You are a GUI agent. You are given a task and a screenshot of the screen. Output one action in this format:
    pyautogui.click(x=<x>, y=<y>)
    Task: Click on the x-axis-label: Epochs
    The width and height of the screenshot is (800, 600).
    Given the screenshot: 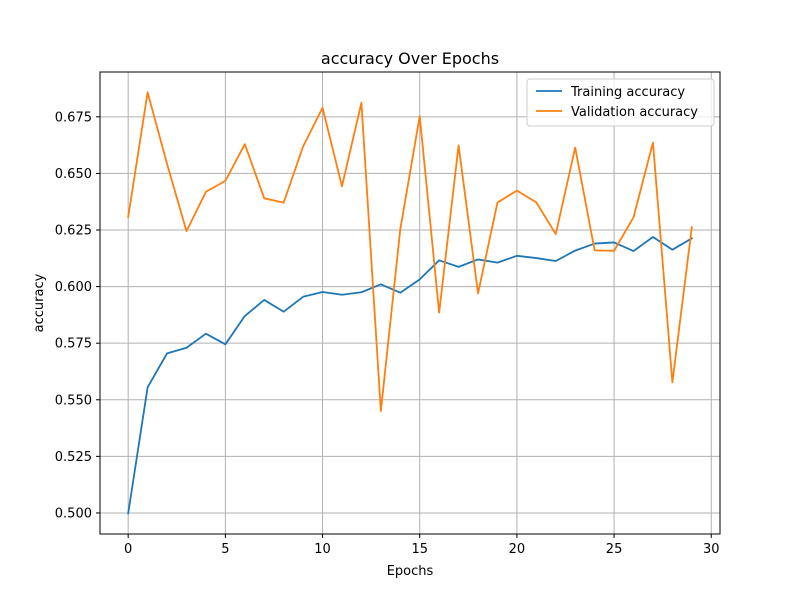 What is the action you would take?
    pyautogui.click(x=410, y=571)
    